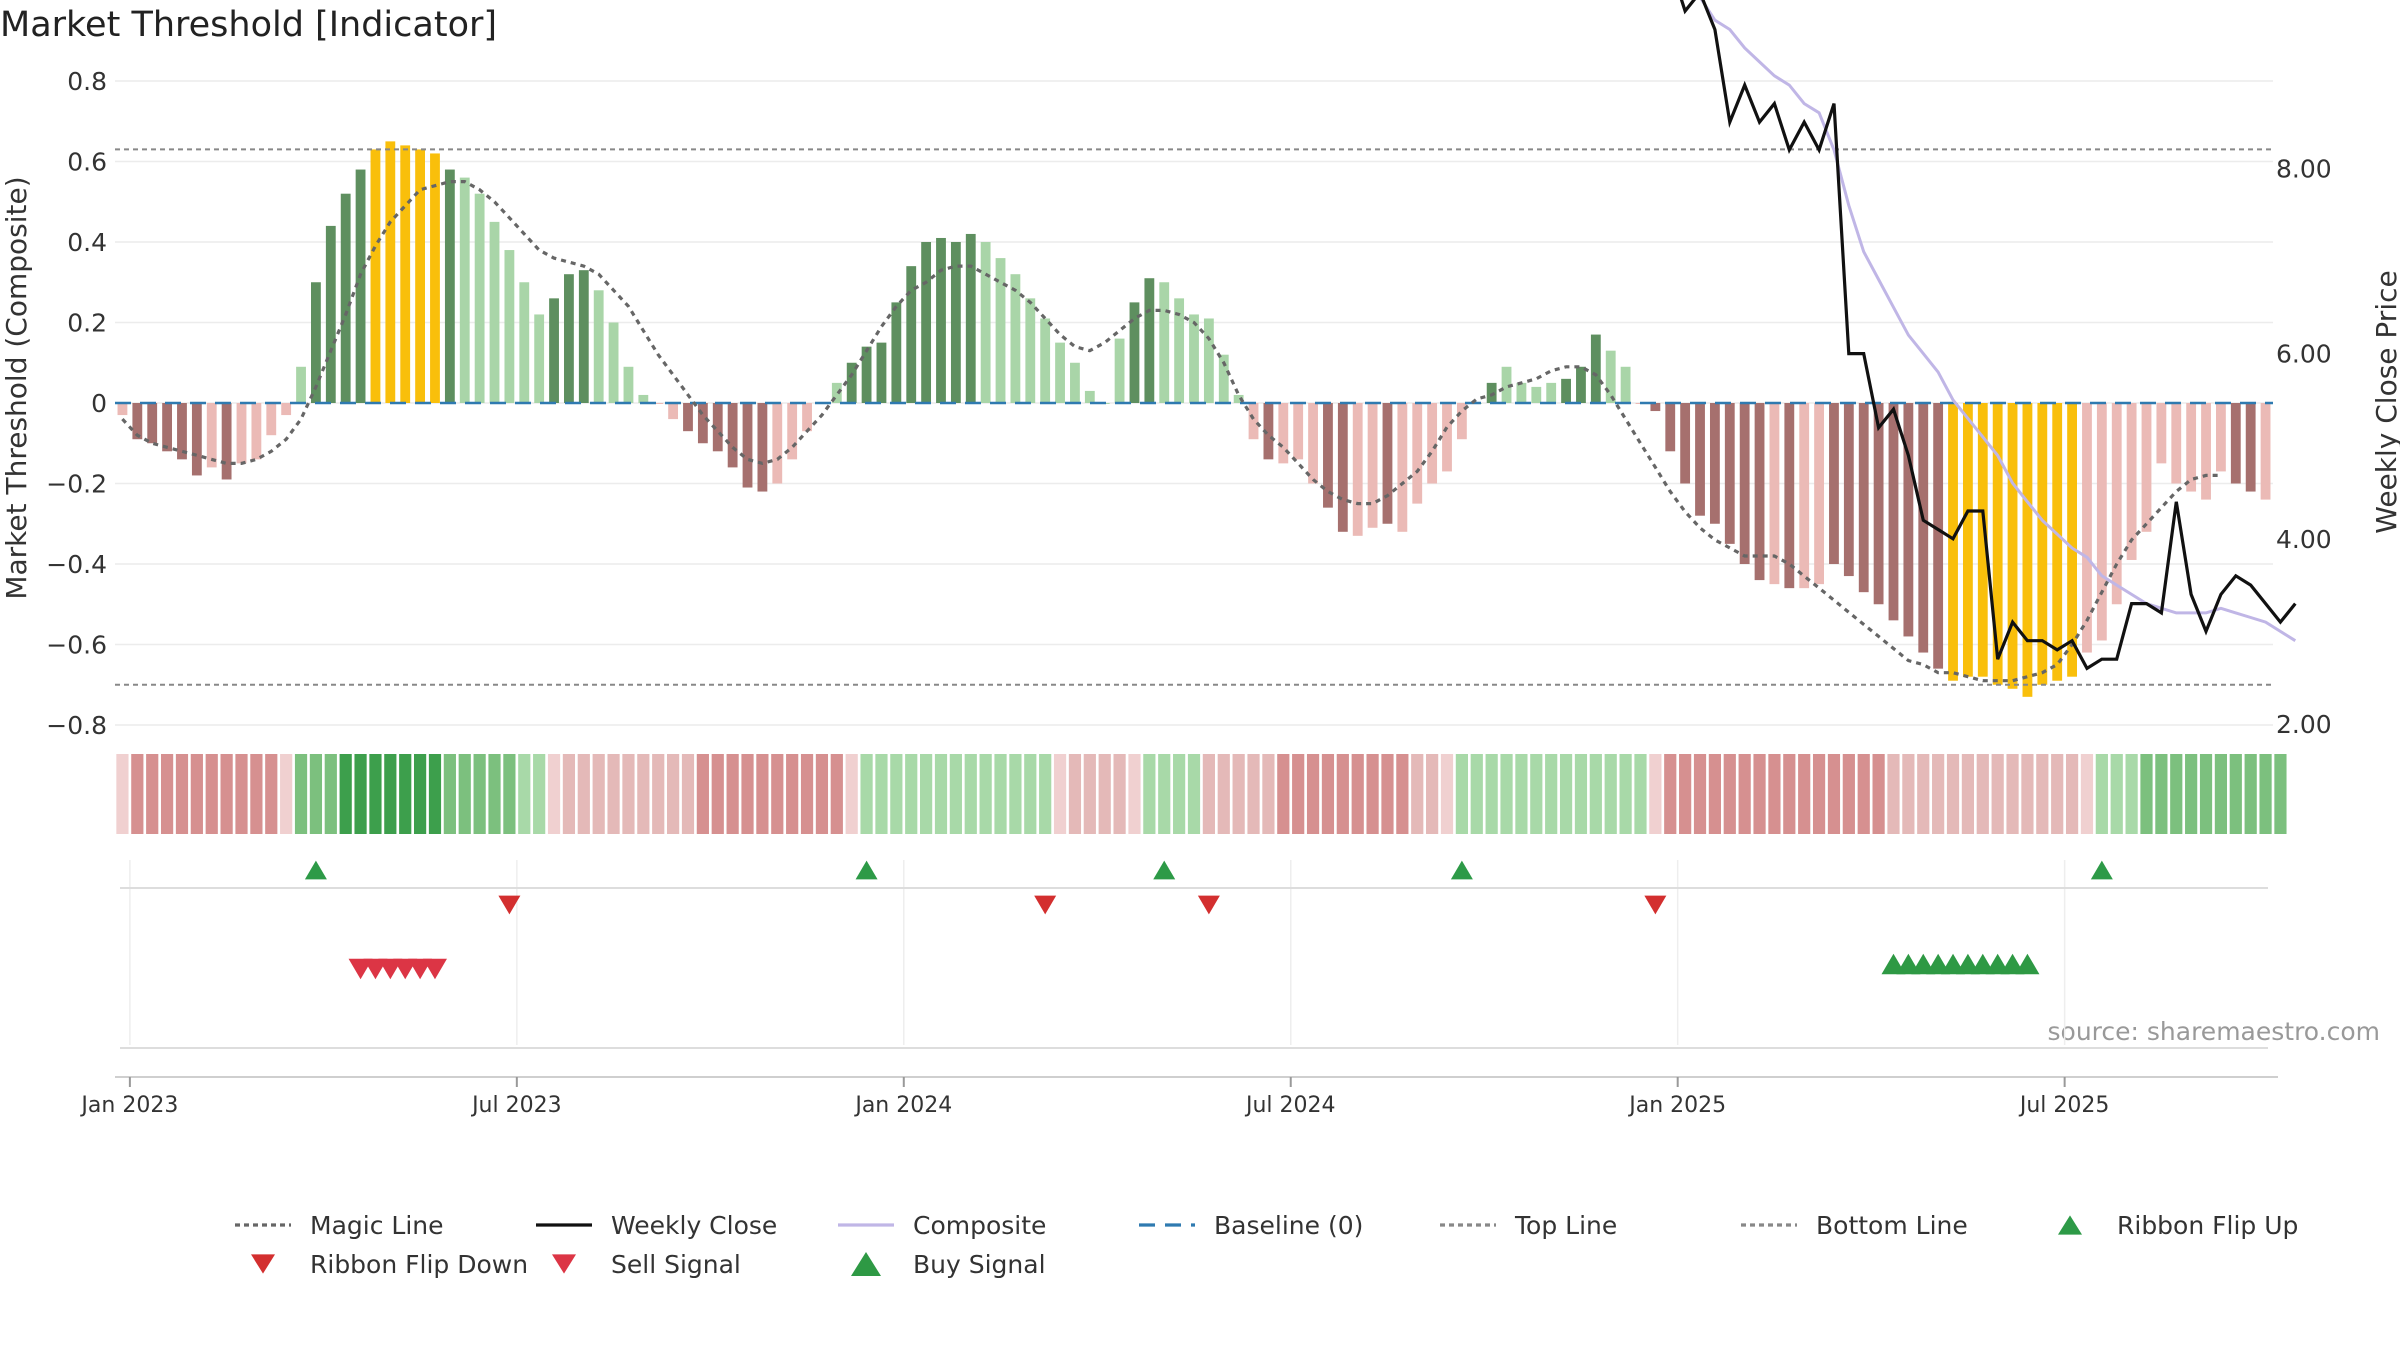  What do you see at coordinates (419, 1264) in the screenshot?
I see `legend-label: Ribbon Flip Down` at bounding box center [419, 1264].